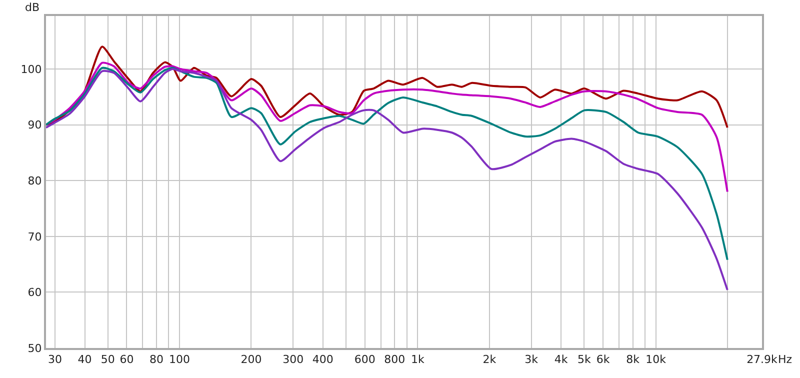 The image size is (800, 378). Describe the element at coordinates (35, 125) in the screenshot. I see `y-tick-label: 90` at that location.